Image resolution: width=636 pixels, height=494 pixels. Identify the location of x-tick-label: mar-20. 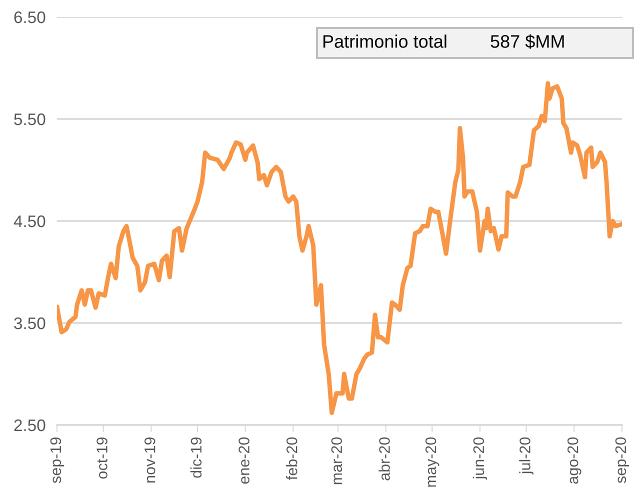
(336, 460).